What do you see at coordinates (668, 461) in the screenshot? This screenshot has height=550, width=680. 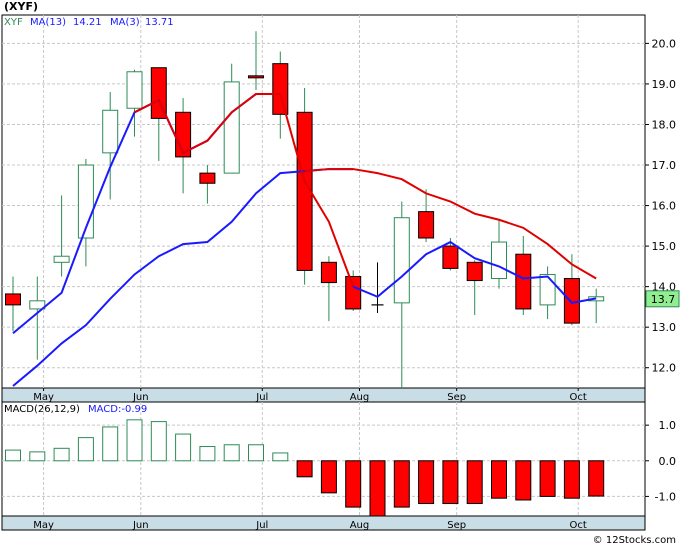 I see `macd-y-tick-label: 0.0` at bounding box center [668, 461].